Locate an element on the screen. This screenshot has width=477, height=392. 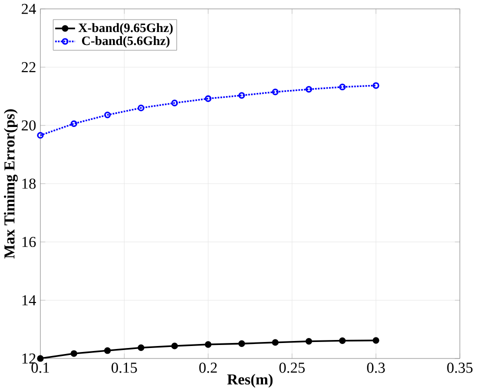
x-tick-label: 0.3 is located at coordinates (376, 368).